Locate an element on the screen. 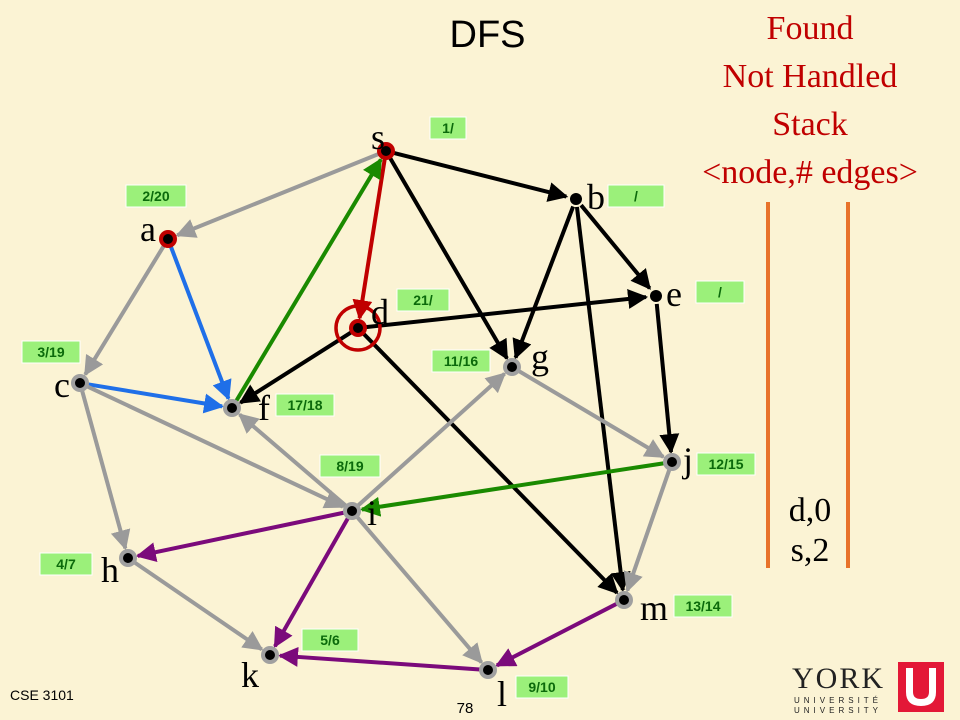 This screenshot has height=720, width=960. time-label-e: / is located at coordinates (720, 292).